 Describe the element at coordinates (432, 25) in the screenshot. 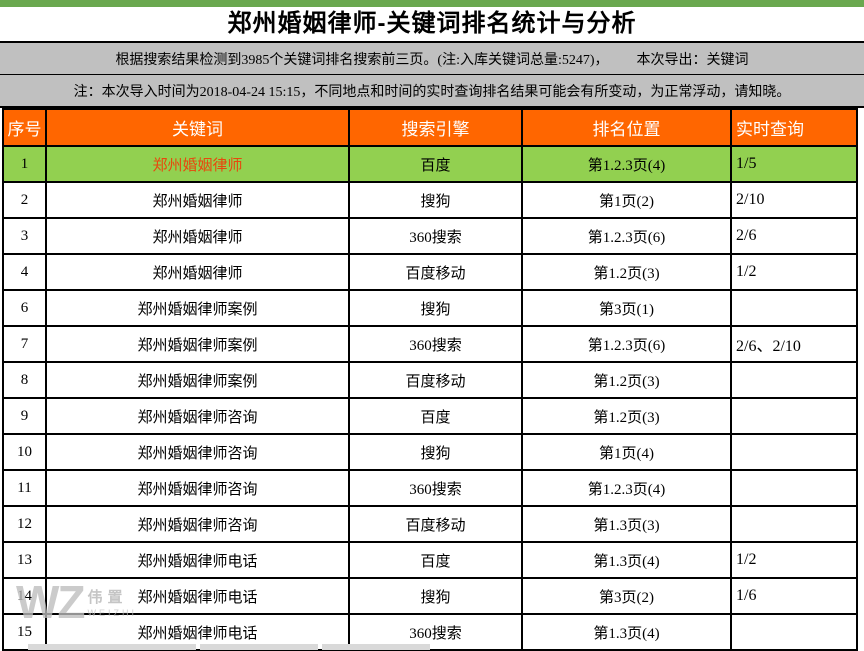

I see `page-title: 郑州婚姻律师-关键词排名统计与分析` at that location.